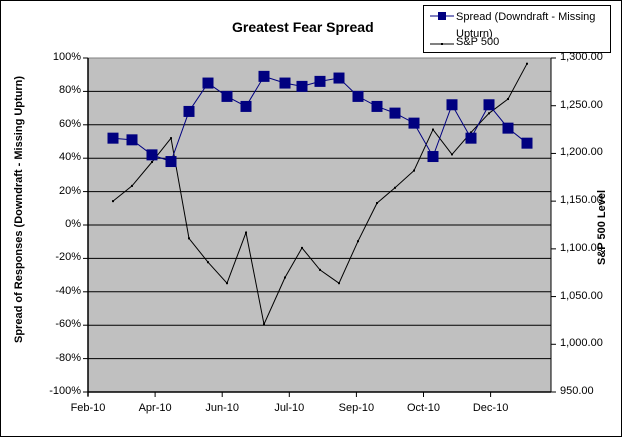 Image resolution: width=622 pixels, height=437 pixels. I want to click on y-tick-label: -100%, so click(65, 391).